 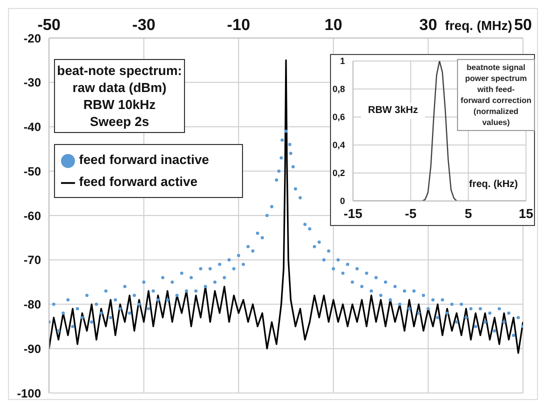 What do you see at coordinates (338, 145) in the screenshot?
I see `y-tick-label: 0,4` at bounding box center [338, 145].